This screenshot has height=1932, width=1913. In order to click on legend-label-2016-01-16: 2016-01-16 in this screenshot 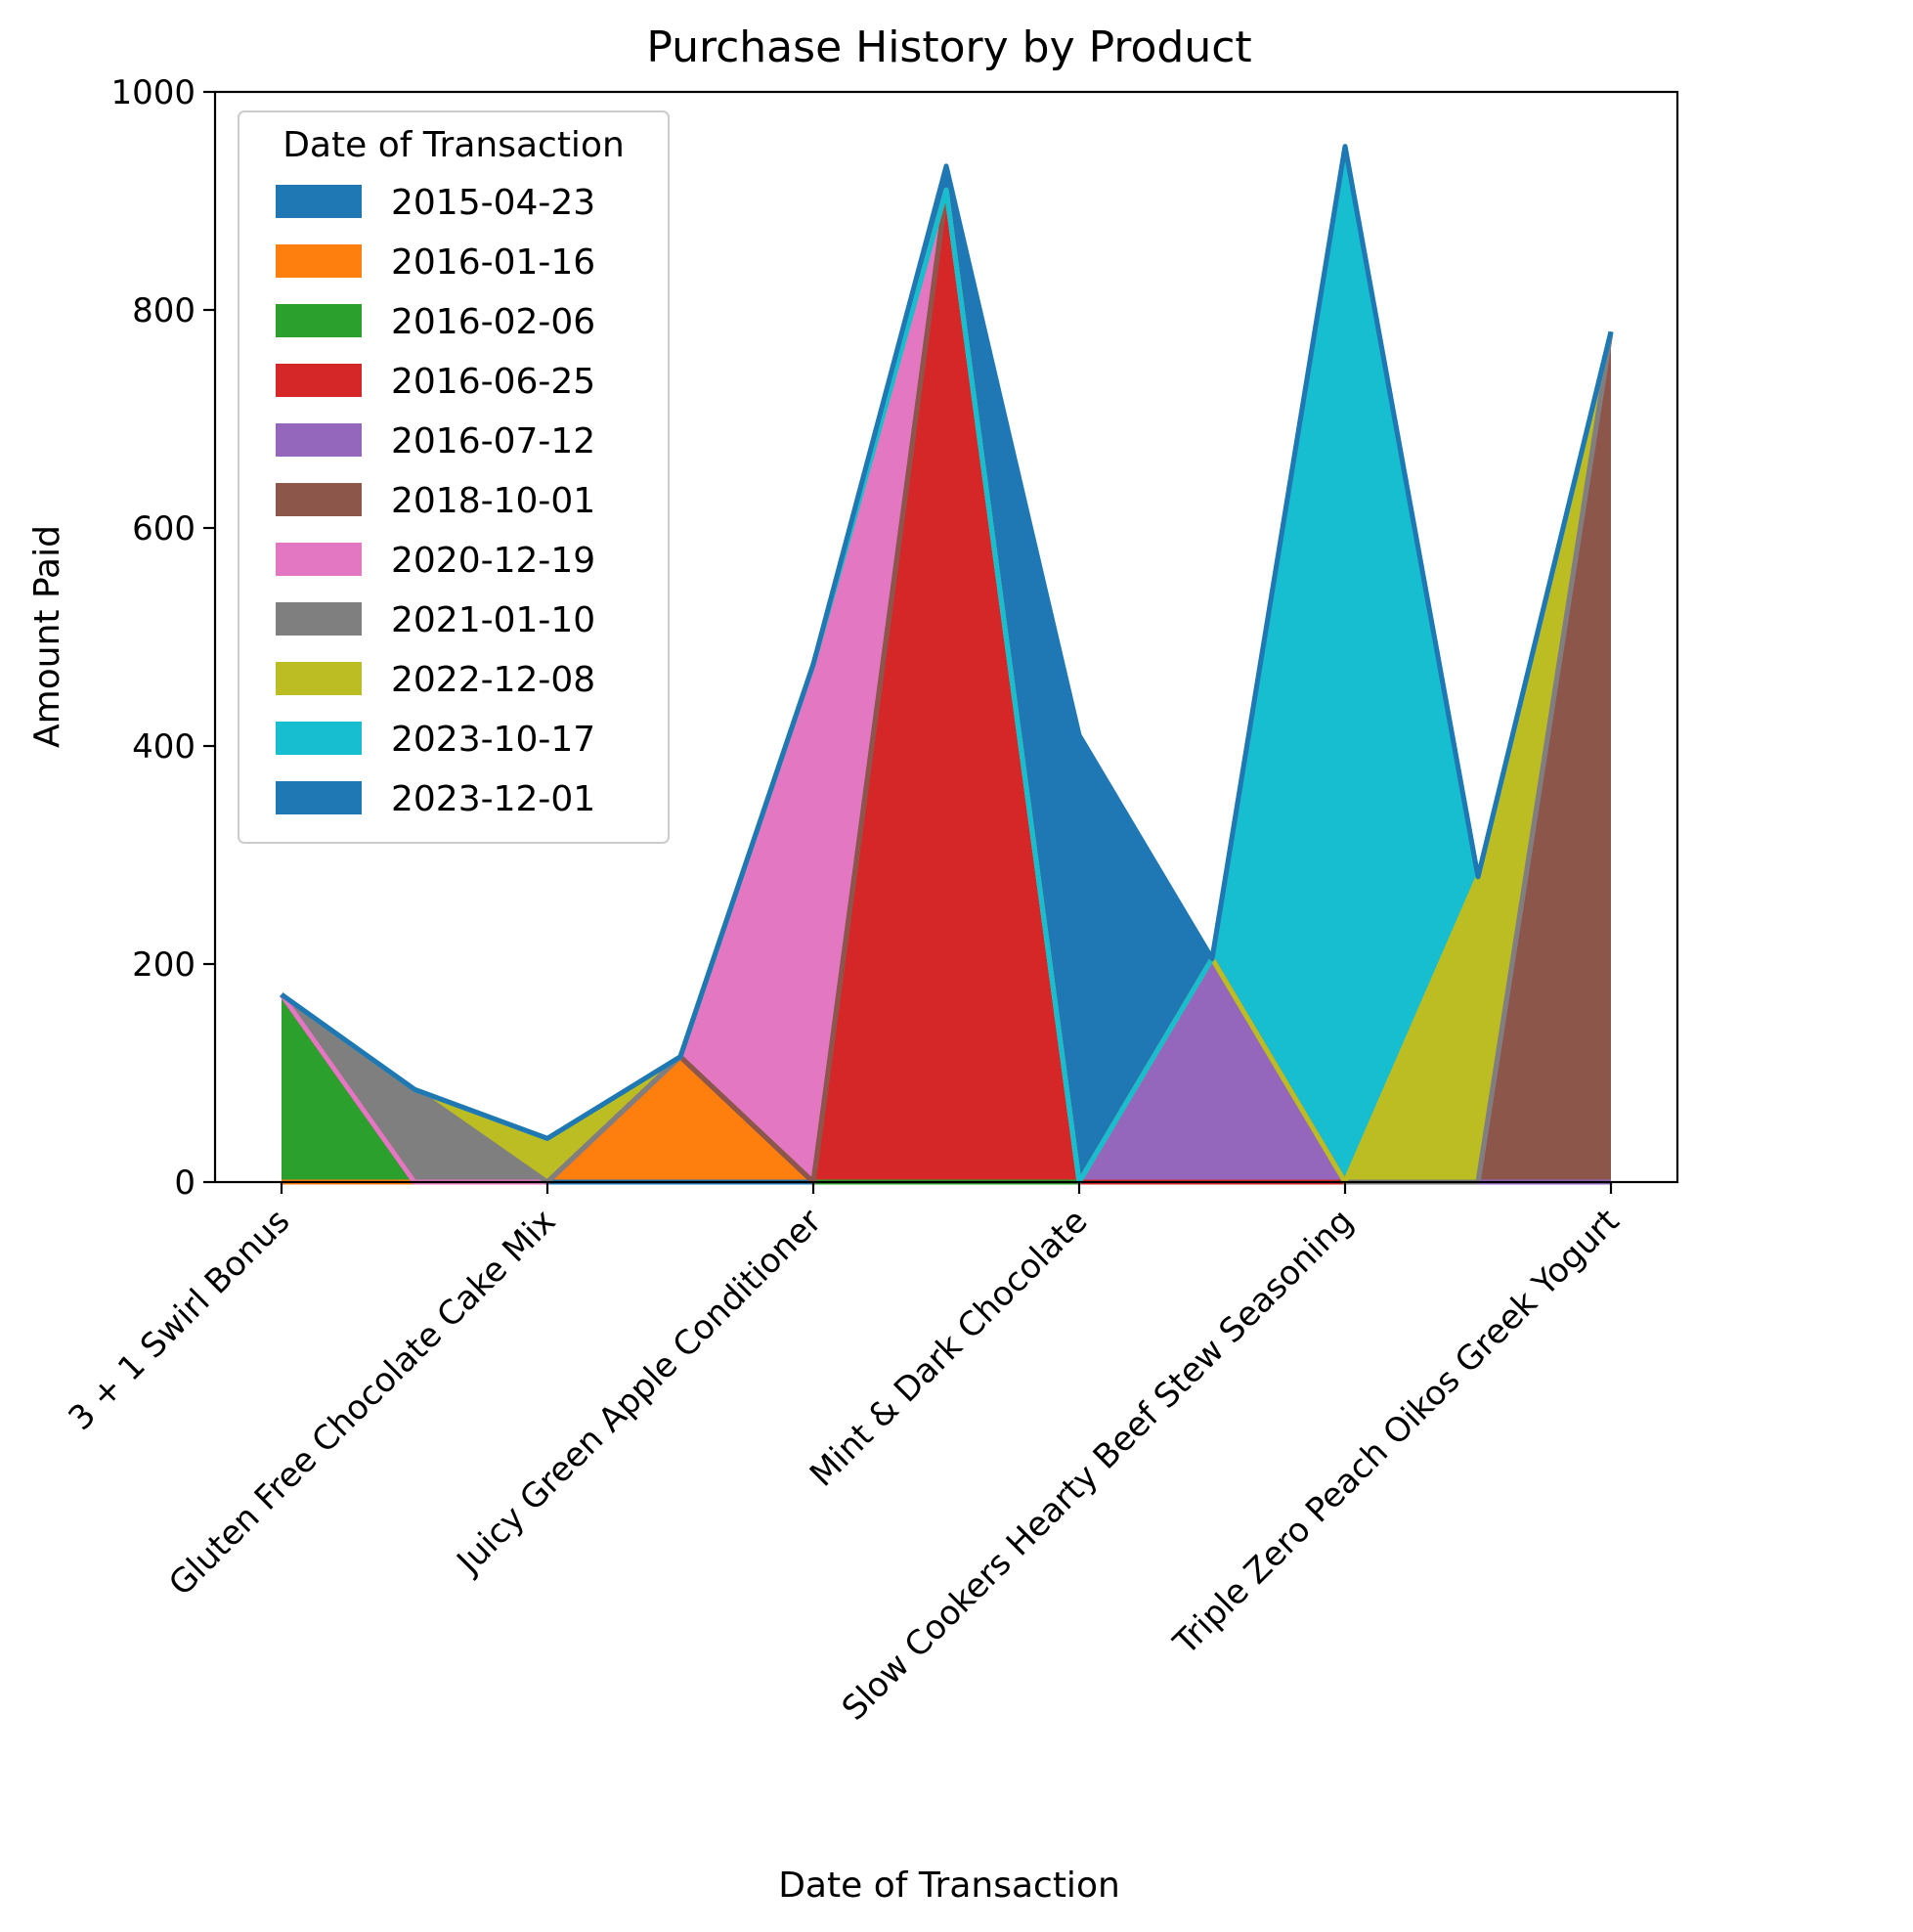, I will do `click(493, 262)`.